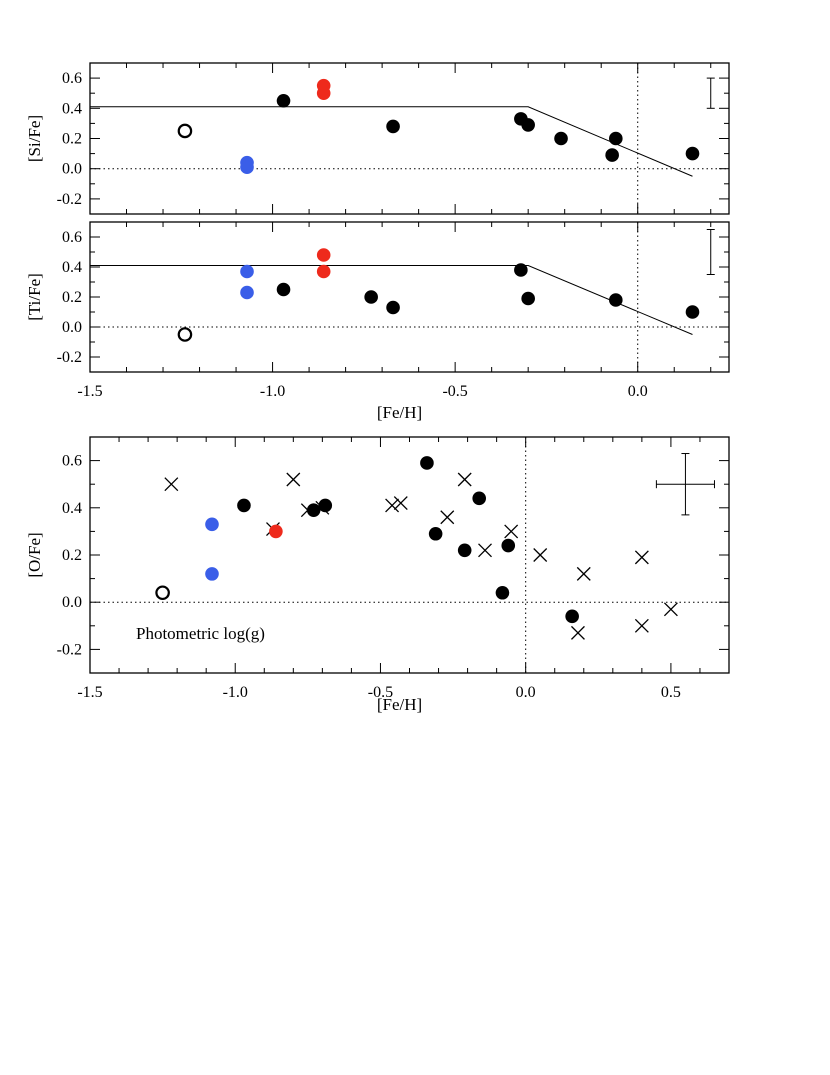  I want to click on ti-model-line, so click(391, 300).